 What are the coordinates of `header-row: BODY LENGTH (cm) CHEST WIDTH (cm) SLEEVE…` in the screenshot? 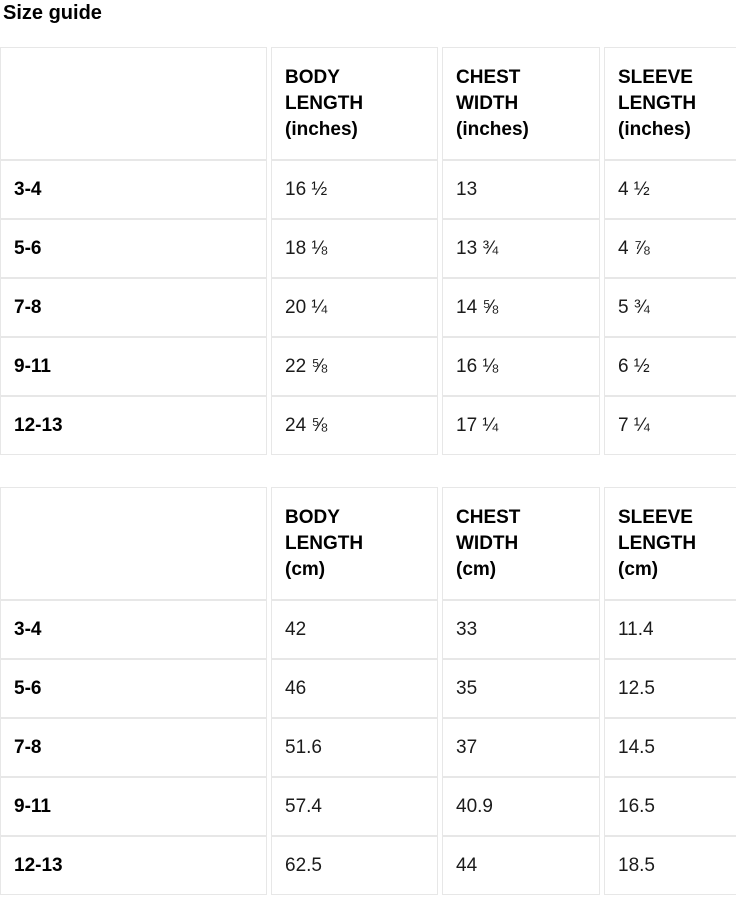 It's located at (368, 543).